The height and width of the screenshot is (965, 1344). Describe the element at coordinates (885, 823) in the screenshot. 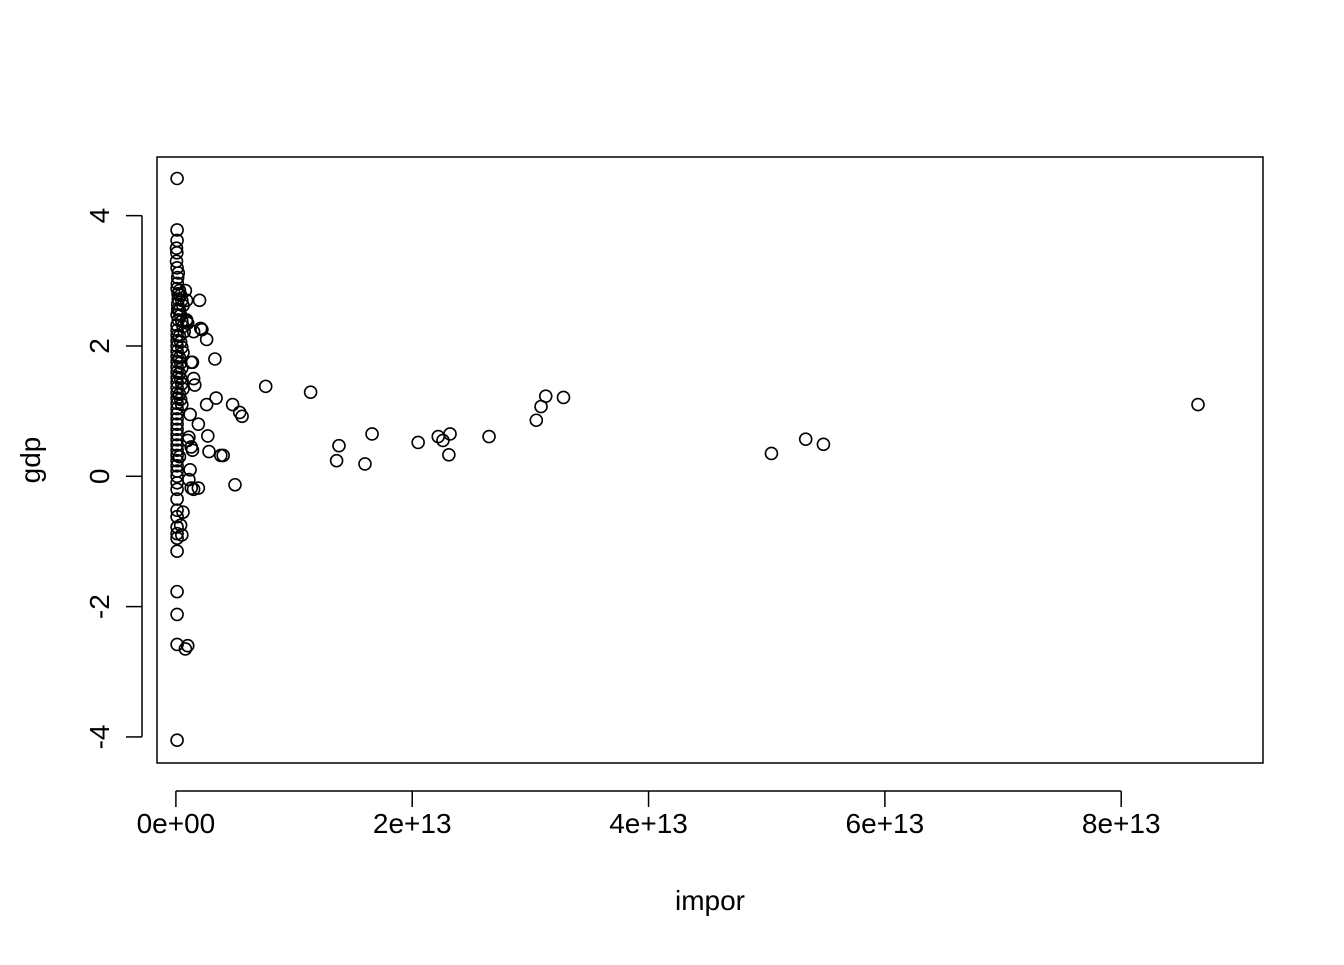

I see `x-tick-label: 6e+13` at that location.